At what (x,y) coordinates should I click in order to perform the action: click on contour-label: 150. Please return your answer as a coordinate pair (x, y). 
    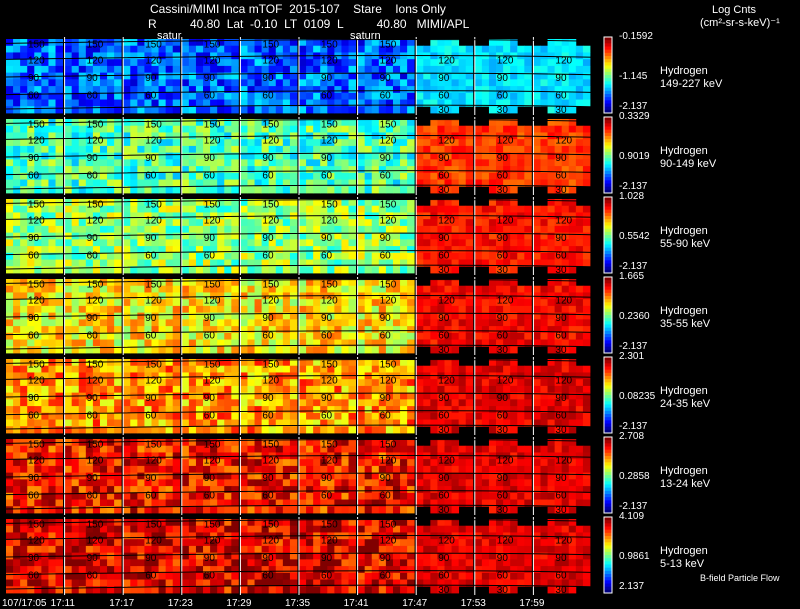
    Looking at the image, I should click on (329, 364).